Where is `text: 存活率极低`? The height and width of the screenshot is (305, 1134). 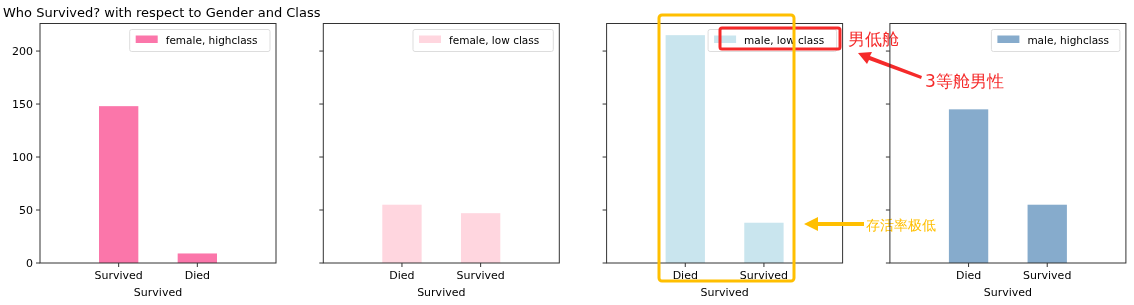 text: 存活率极低 is located at coordinates (901, 225).